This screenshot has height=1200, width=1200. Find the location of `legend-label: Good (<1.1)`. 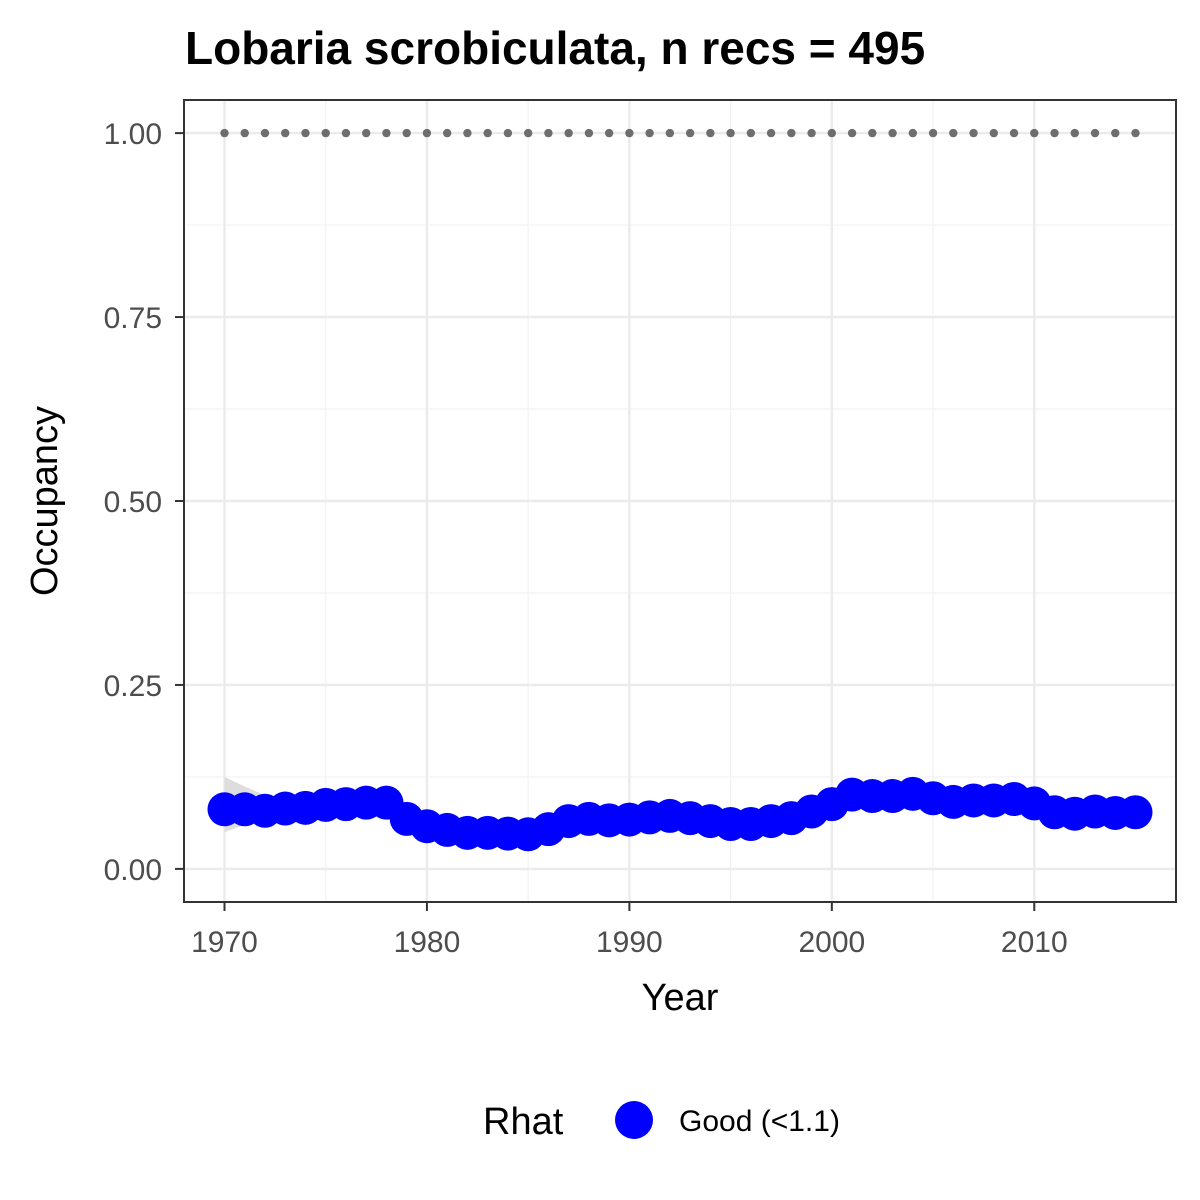

legend-label: Good (<1.1) is located at coordinates (759, 1121).